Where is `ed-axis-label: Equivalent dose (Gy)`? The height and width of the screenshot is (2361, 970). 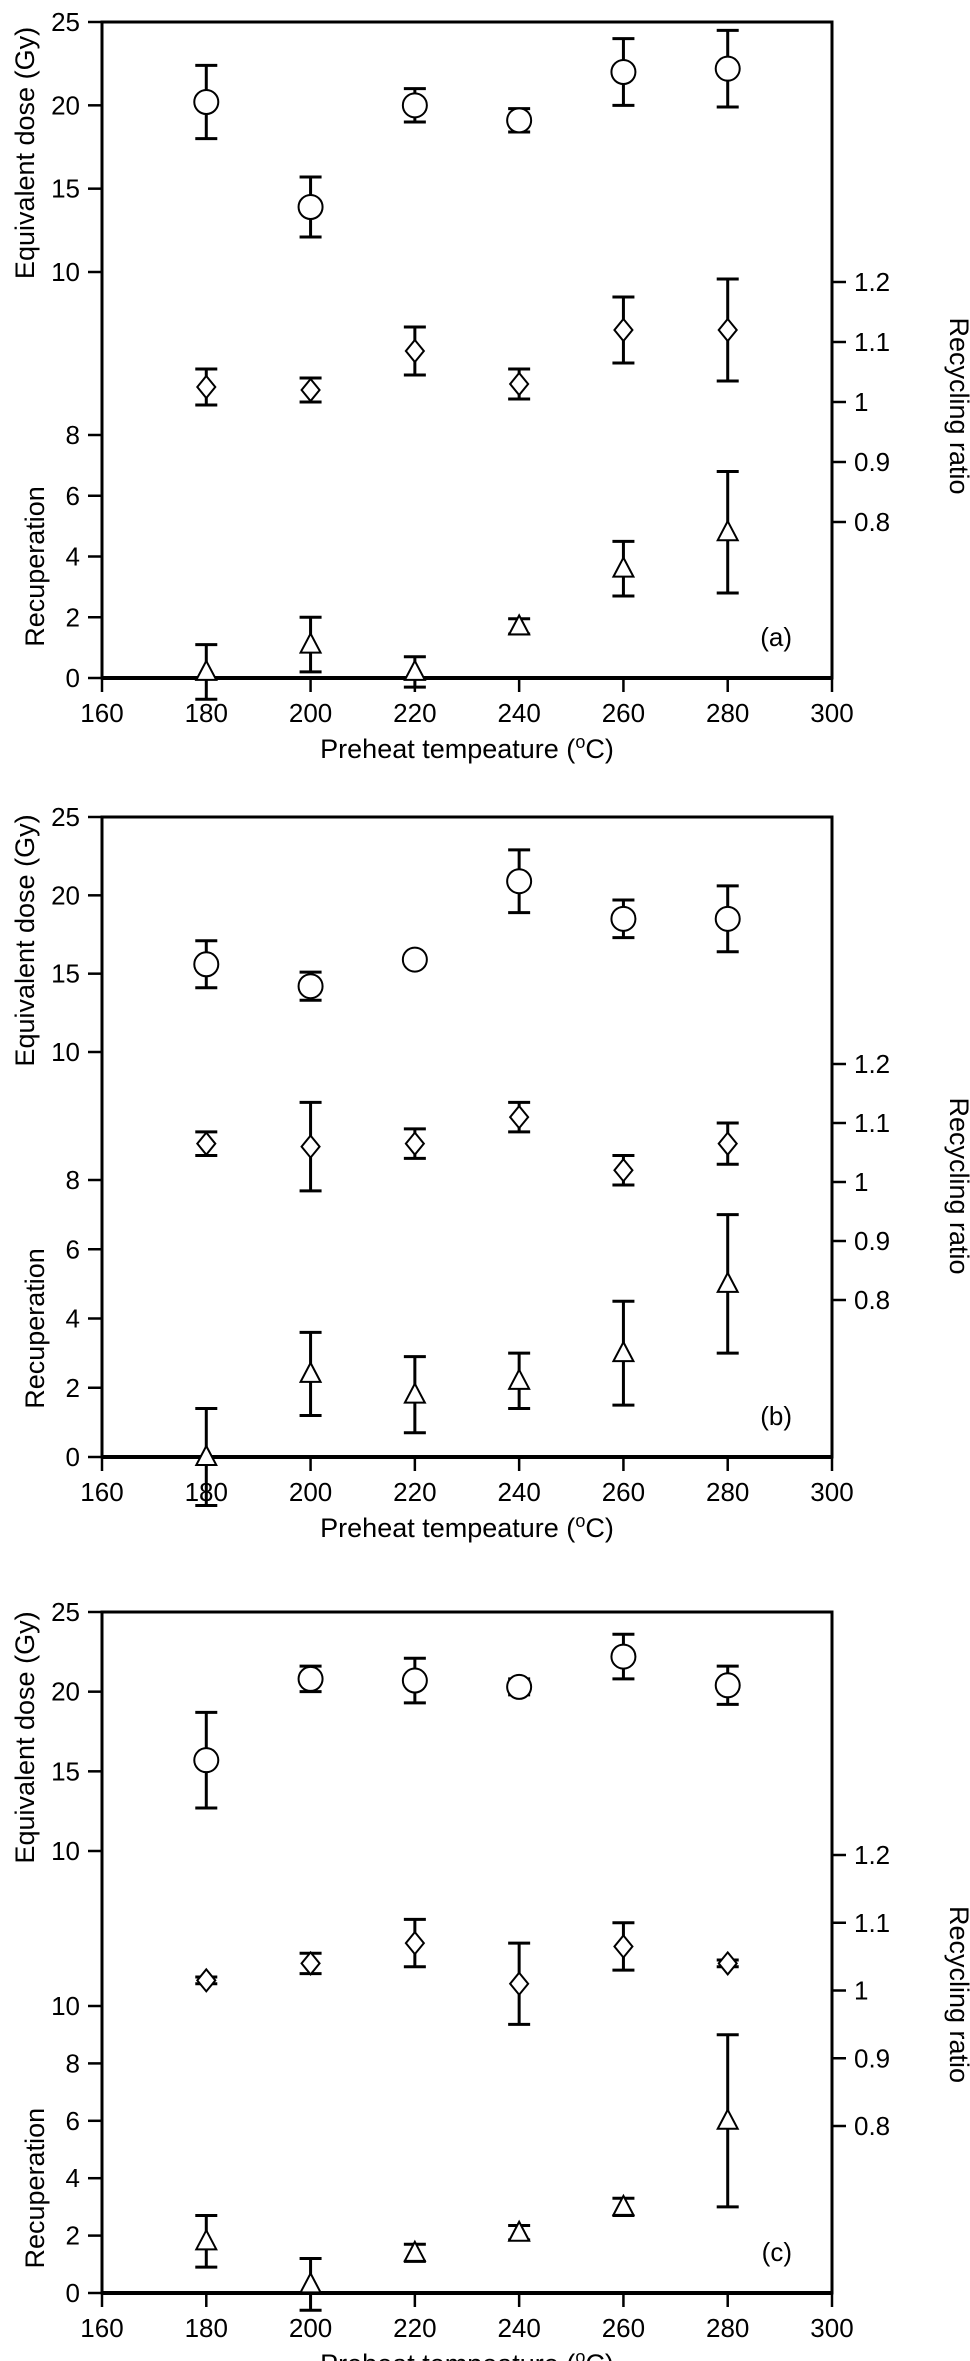 ed-axis-label: Equivalent dose (Gy) is located at coordinates (25, 153).